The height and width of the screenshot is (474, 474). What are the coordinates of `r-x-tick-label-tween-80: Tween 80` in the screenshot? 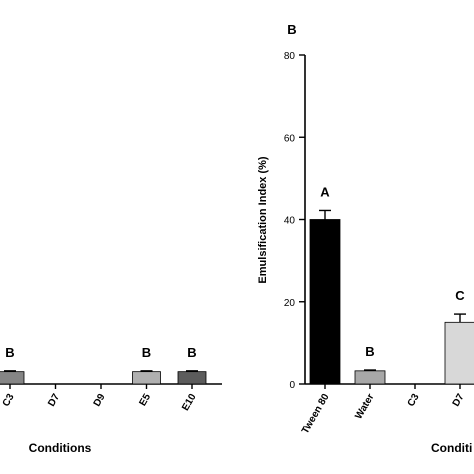 It's located at (316, 414).